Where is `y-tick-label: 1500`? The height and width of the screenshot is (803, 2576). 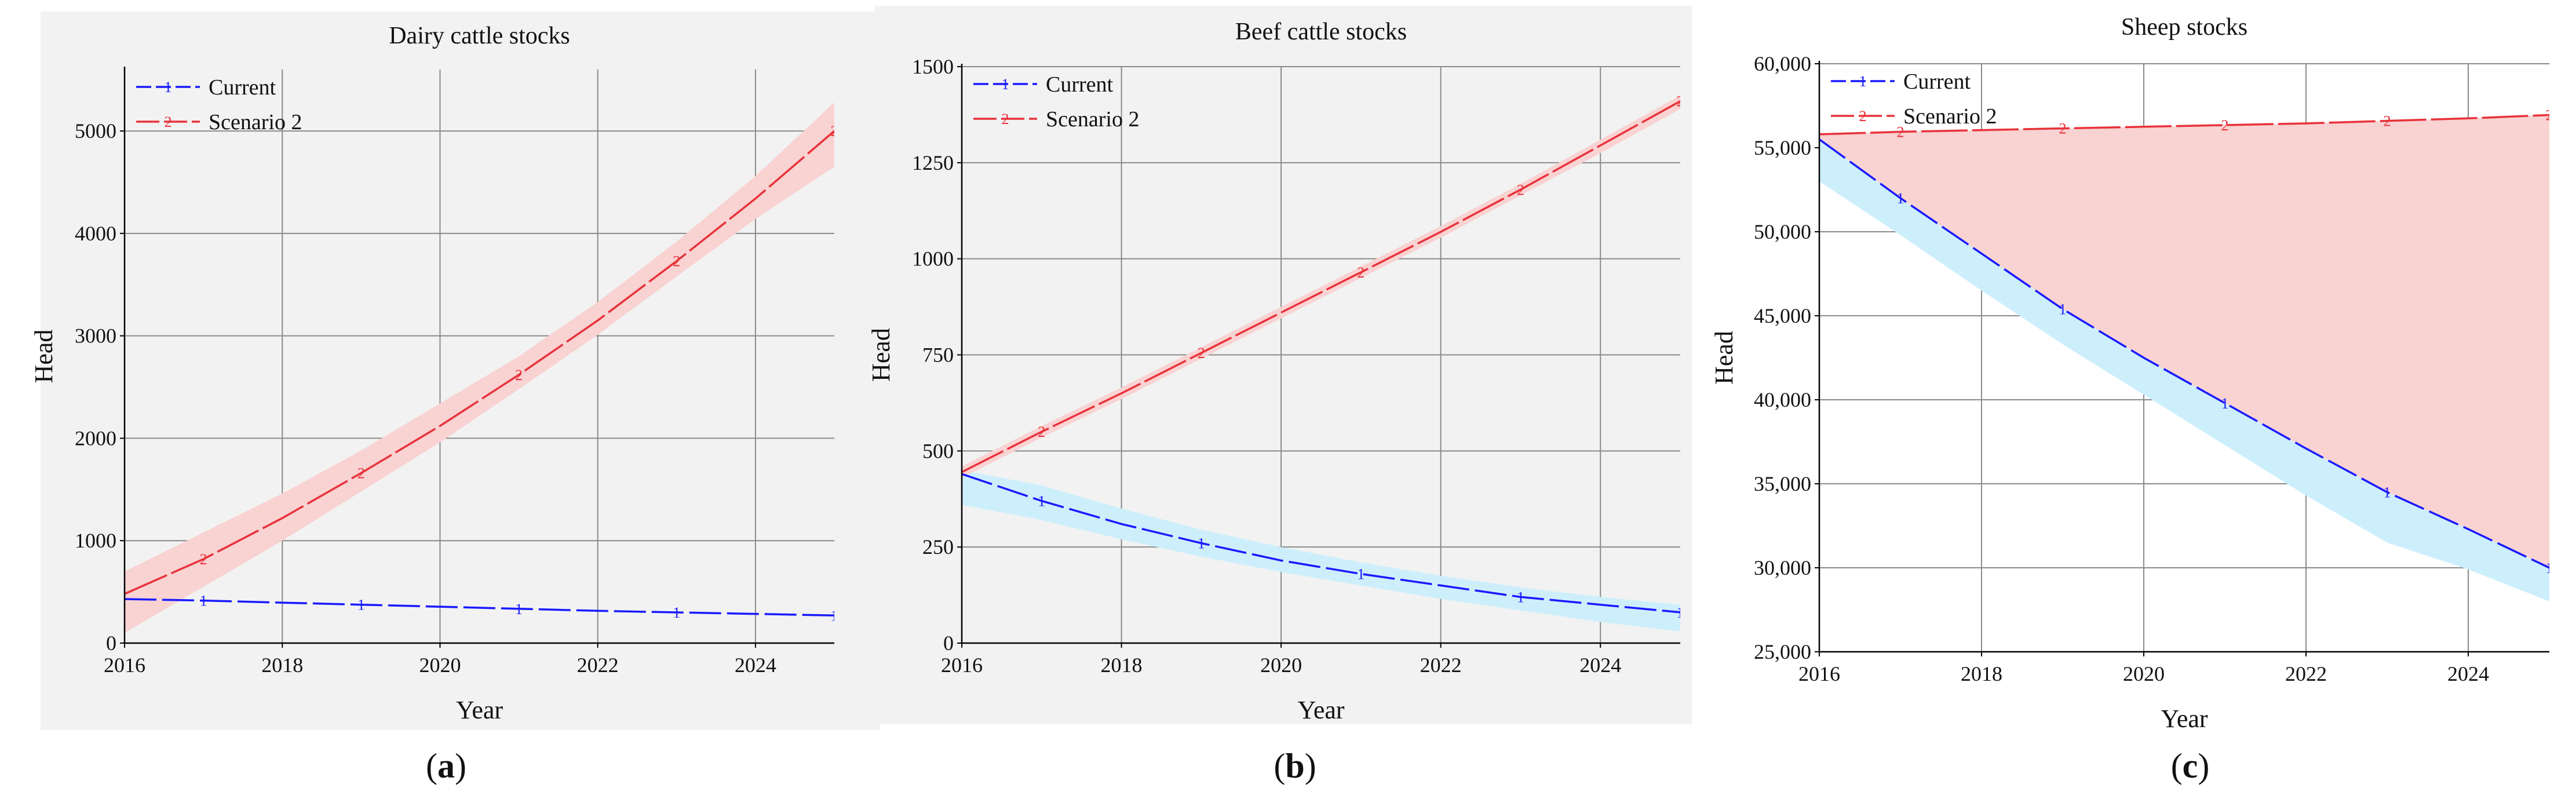
y-tick-label: 1500 is located at coordinates (933, 67).